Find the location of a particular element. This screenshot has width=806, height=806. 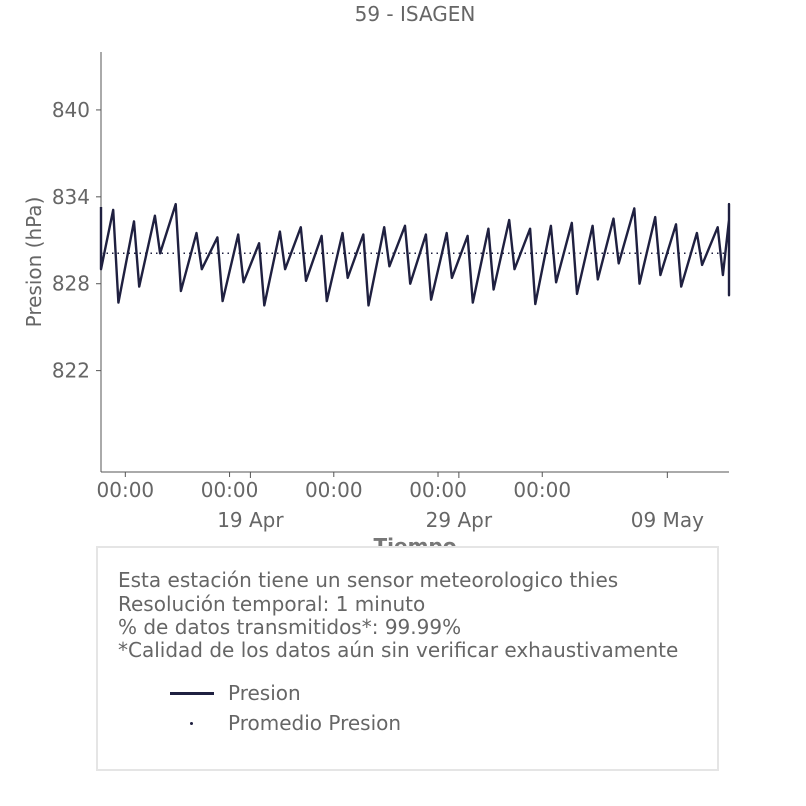

x-tick-label-major: 09 May is located at coordinates (667, 520).